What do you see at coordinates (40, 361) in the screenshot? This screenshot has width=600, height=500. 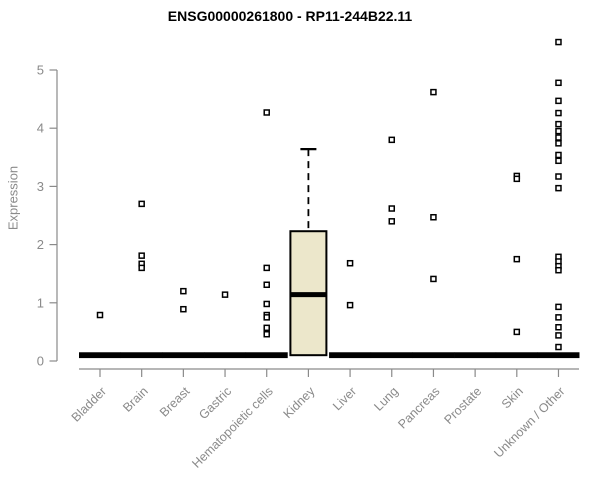 I see `y-tick-label: 0` at bounding box center [40, 361].